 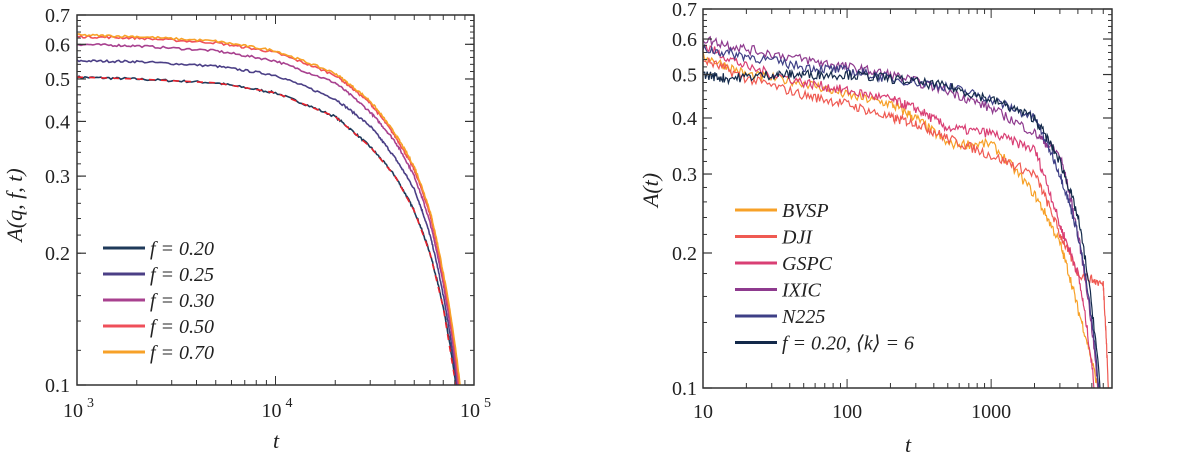 I want to click on x-tick-exponent: 3, so click(x=90, y=403).